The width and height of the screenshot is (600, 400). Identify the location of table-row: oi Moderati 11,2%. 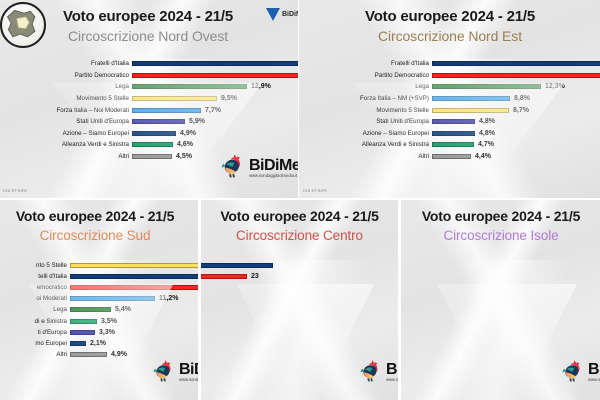
(99, 298).